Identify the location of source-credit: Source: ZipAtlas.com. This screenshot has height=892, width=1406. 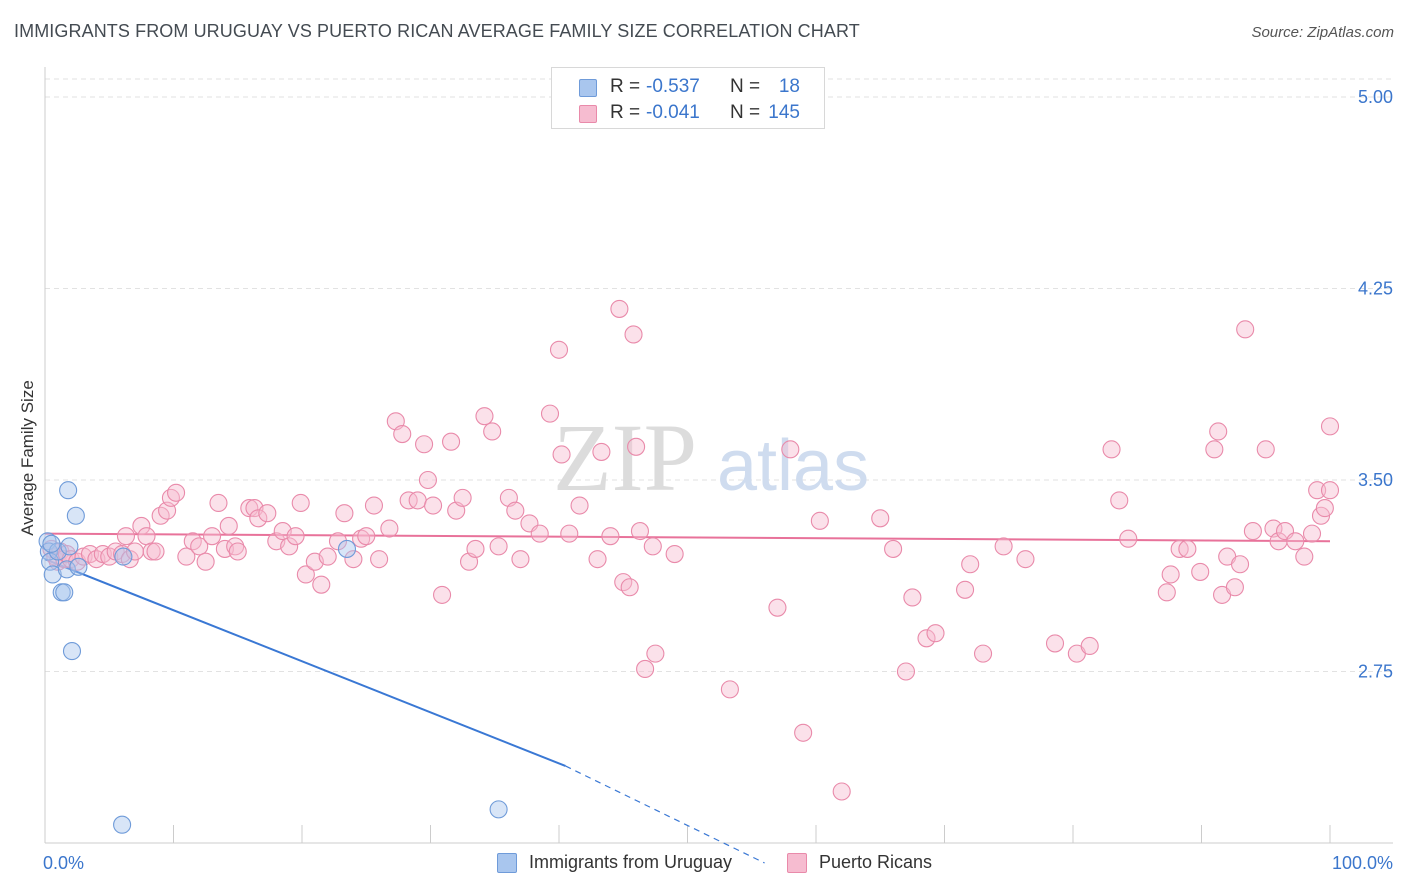
(1322, 32).